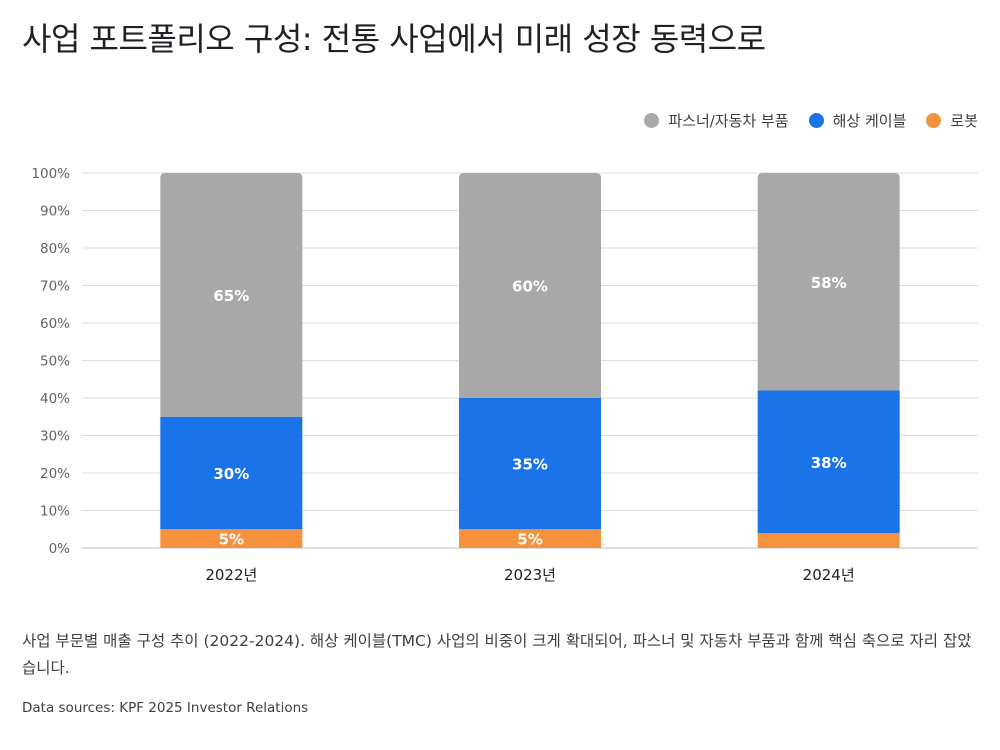 Image resolution: width=1000 pixels, height=750 pixels. I want to click on legend-label-robot: 로봇, so click(964, 121).